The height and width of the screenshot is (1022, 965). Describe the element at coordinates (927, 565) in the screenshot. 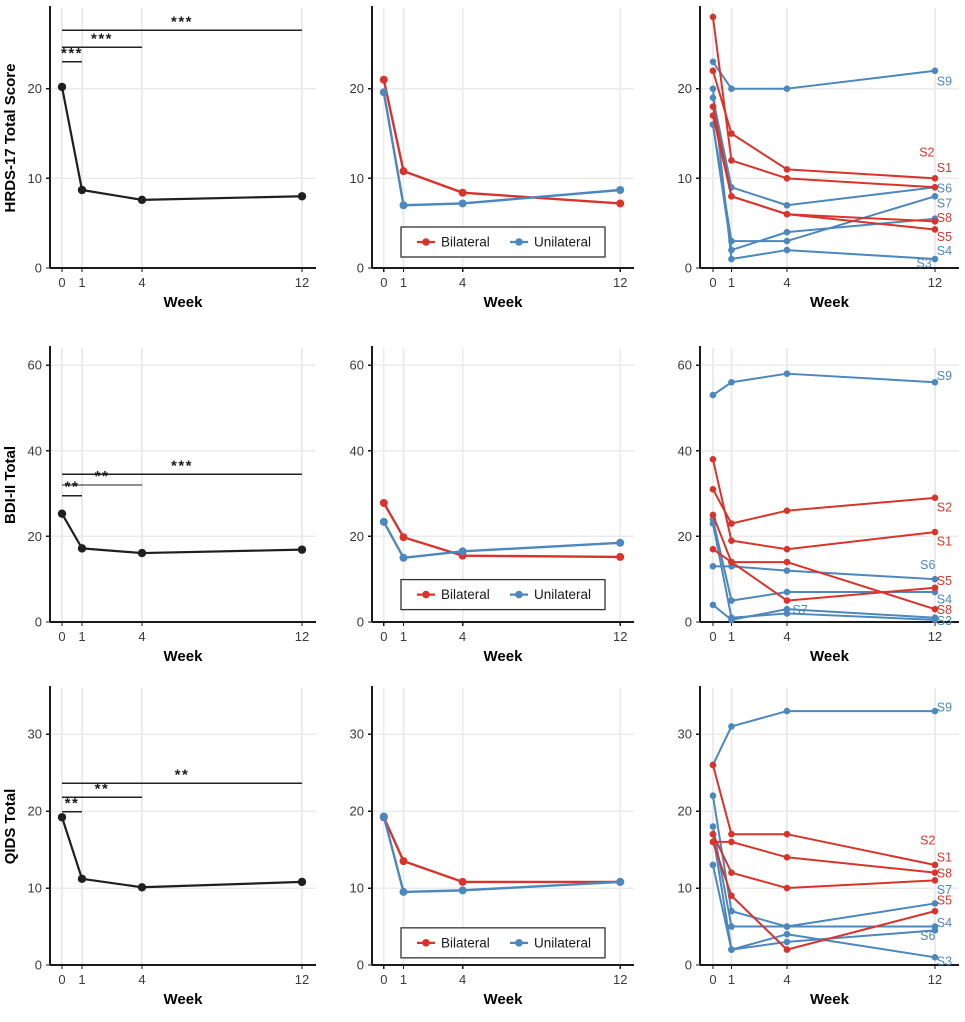

I see `subject-label-S6: S6` at that location.